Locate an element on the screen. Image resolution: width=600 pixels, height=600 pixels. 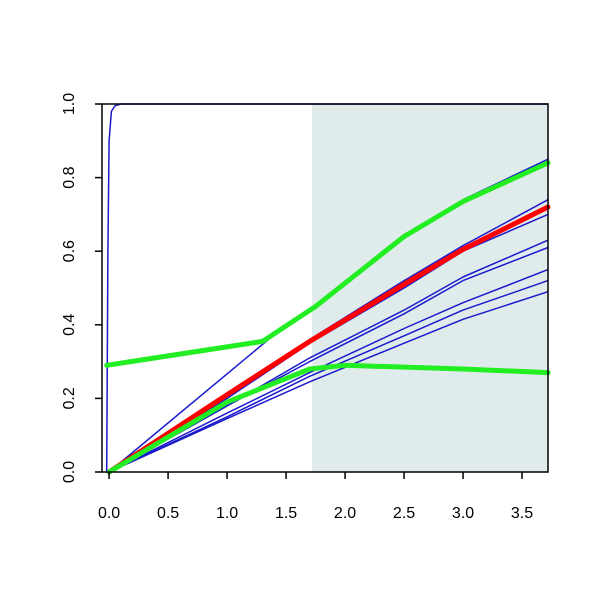
x-tick-label: 3.5 is located at coordinates (522, 513).